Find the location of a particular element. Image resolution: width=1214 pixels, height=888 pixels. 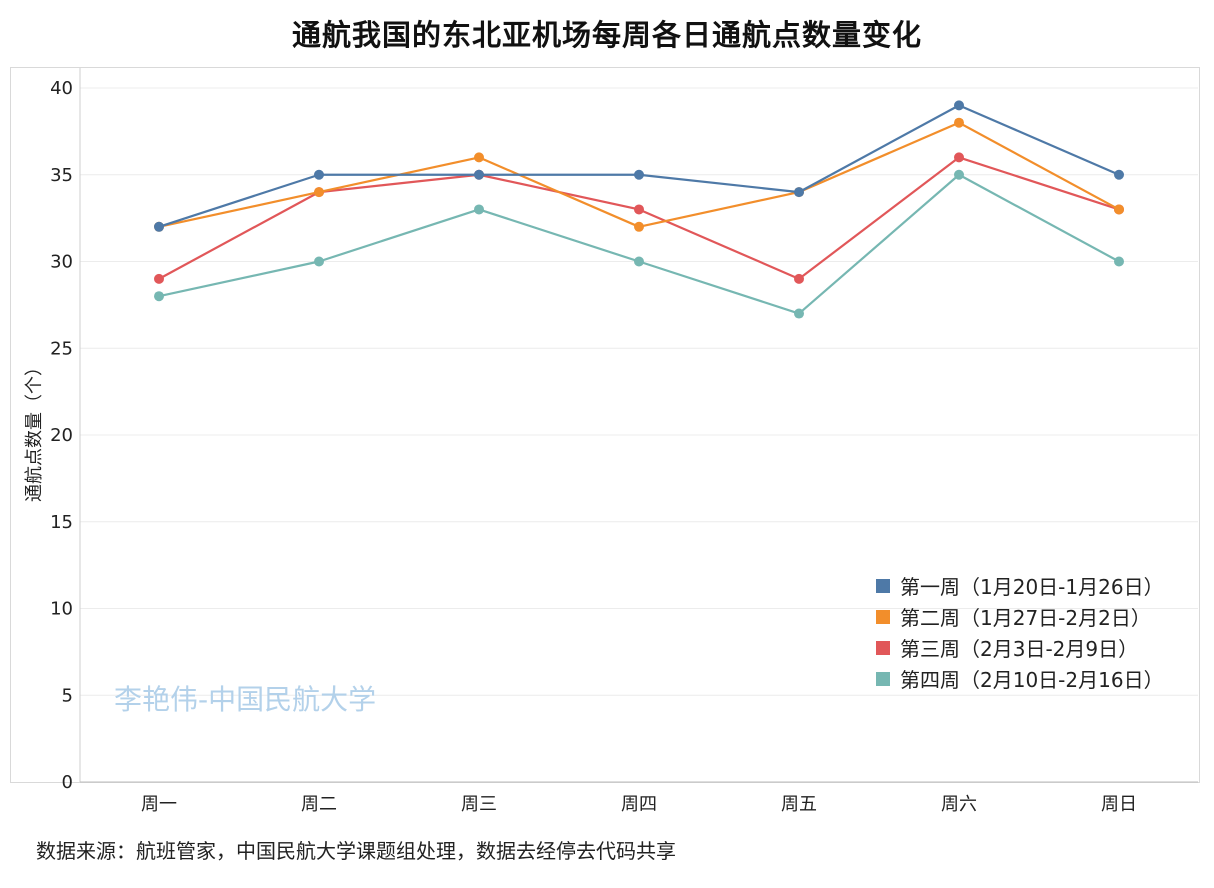

legend-label-week3: 第三周（2月3日-2月9日） is located at coordinates (1019, 649).